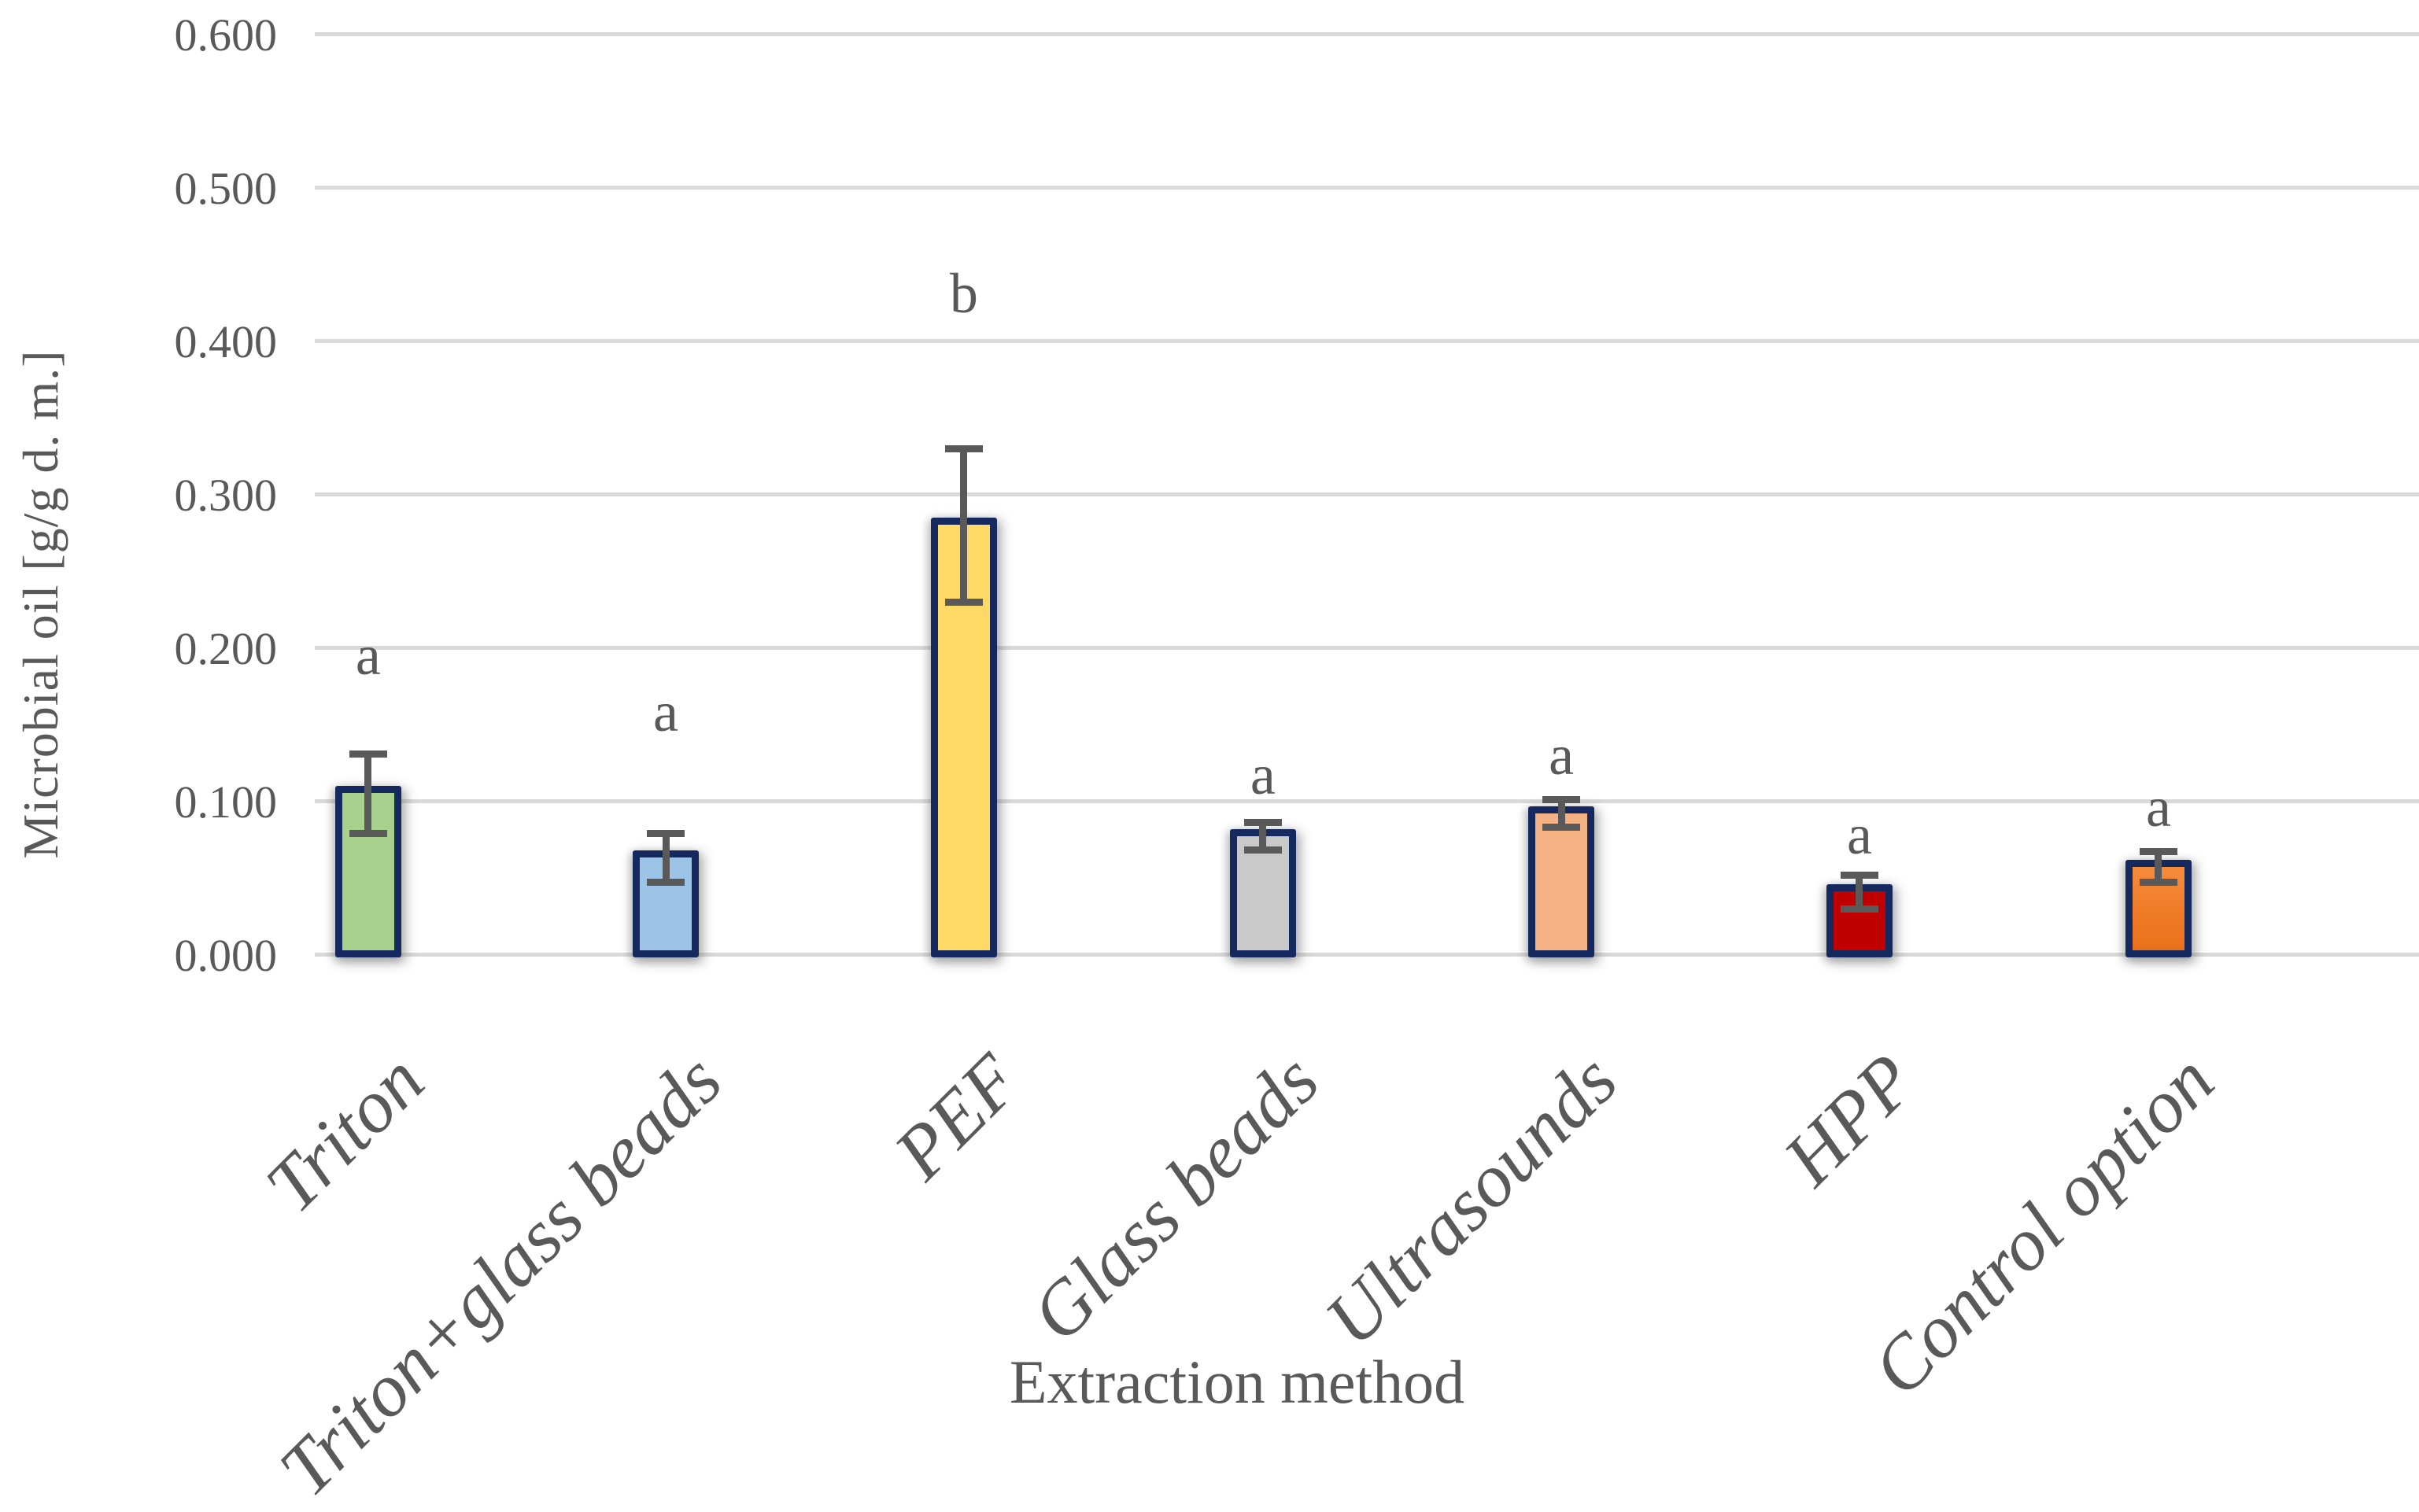 This screenshot has height=1512, width=2419. What do you see at coordinates (1850, 1120) in the screenshot?
I see `category-label-hpp: HPP` at bounding box center [1850, 1120].